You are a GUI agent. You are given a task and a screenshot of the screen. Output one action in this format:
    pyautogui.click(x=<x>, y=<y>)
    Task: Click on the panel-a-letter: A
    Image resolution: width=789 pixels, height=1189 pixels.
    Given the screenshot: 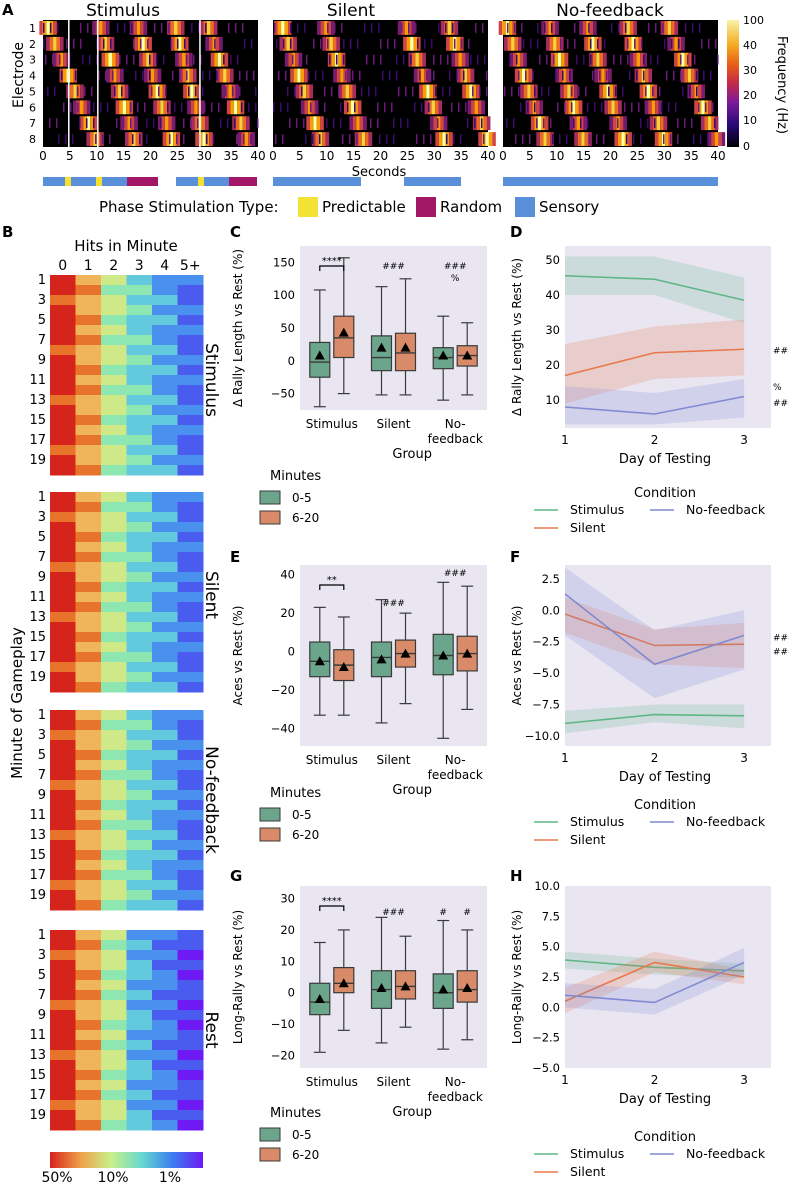 What is the action you would take?
    pyautogui.click(x=8, y=10)
    